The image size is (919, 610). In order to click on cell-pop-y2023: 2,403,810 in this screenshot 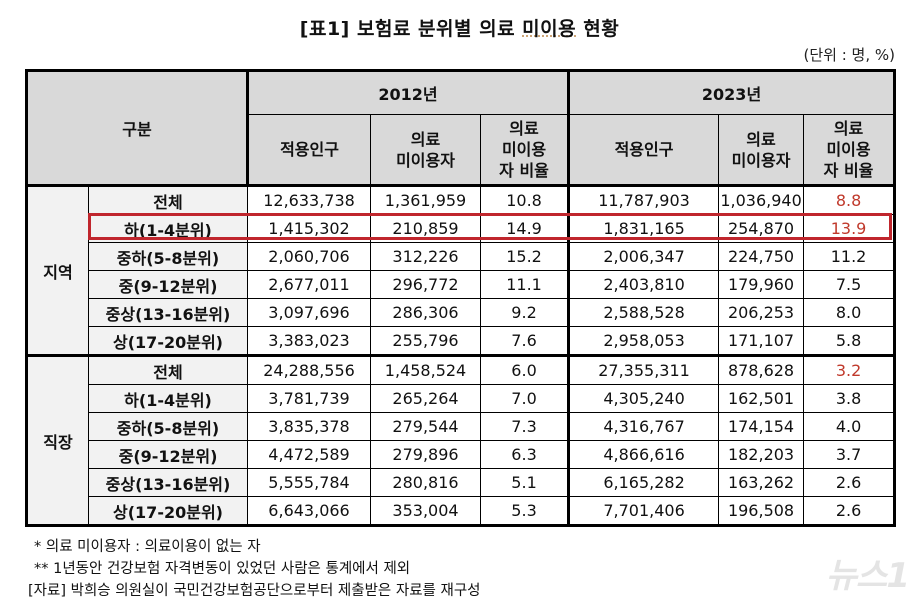, I will do `click(644, 284)`.